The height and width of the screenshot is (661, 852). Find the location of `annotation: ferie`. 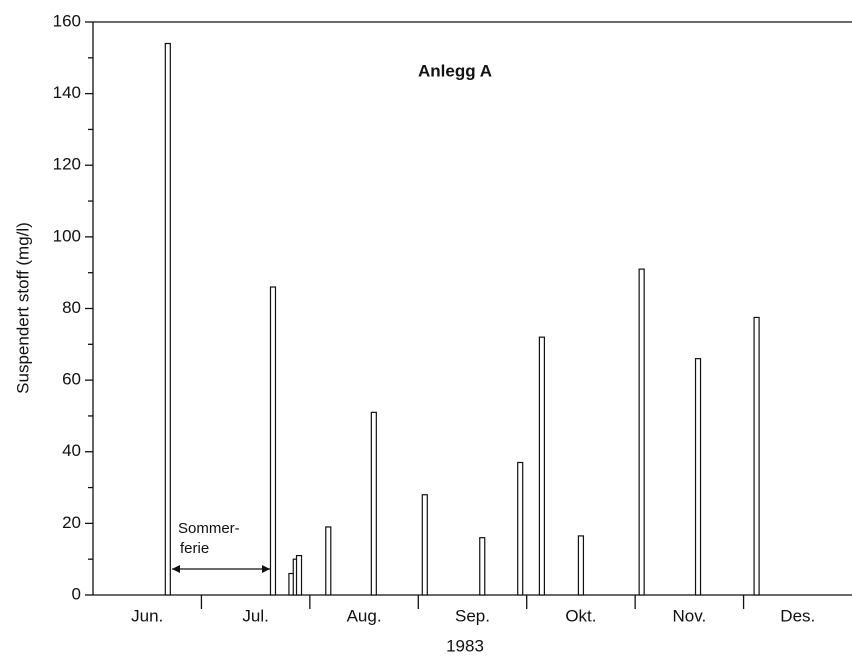

annotation: ferie is located at coordinates (194, 548).